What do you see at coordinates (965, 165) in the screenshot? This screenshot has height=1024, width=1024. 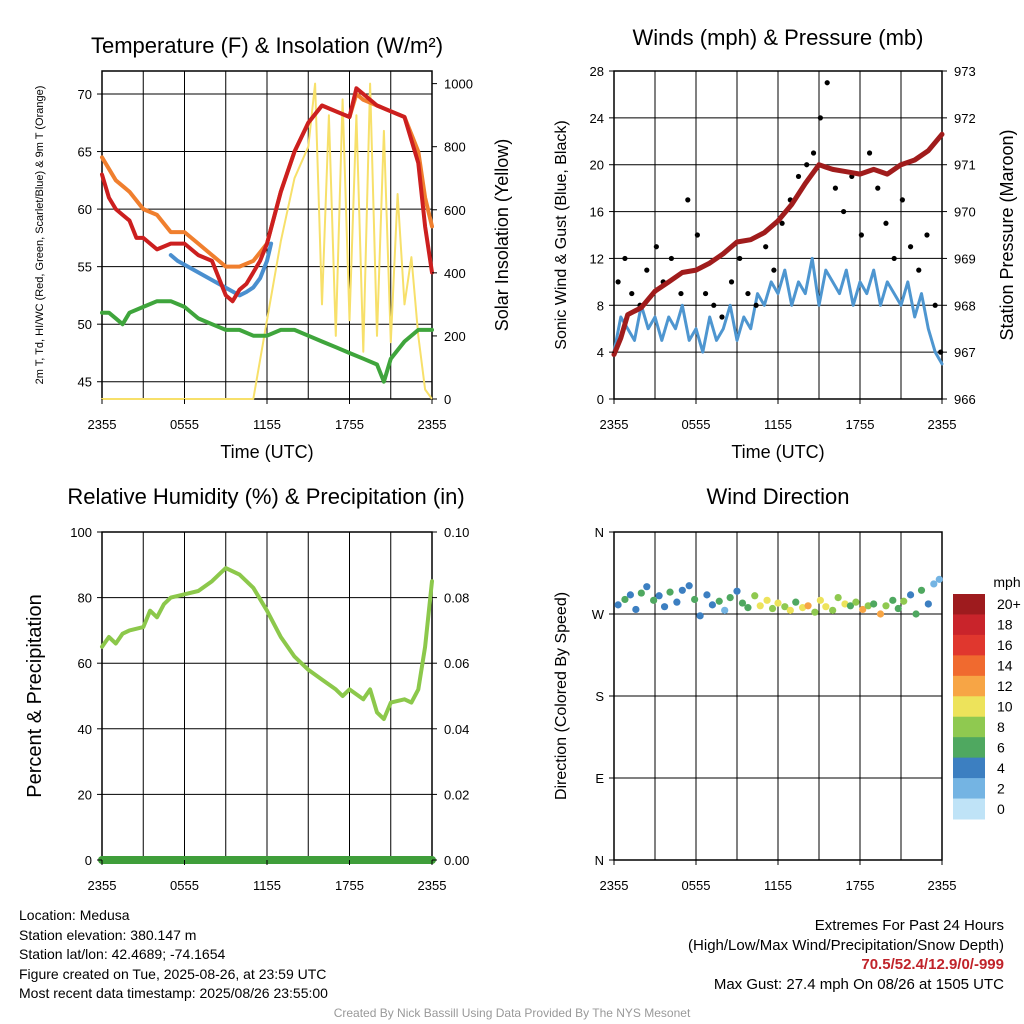 I see `y-tick-label-right: 971` at bounding box center [965, 165].